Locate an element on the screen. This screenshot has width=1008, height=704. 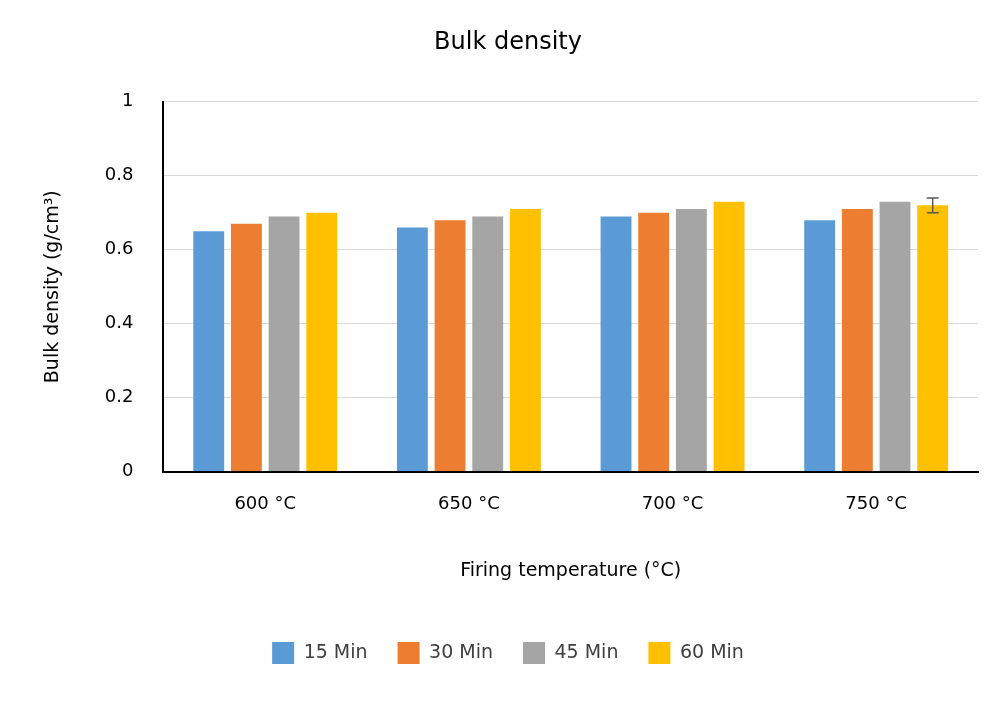
y-tick-label: 1 is located at coordinates (127, 100).